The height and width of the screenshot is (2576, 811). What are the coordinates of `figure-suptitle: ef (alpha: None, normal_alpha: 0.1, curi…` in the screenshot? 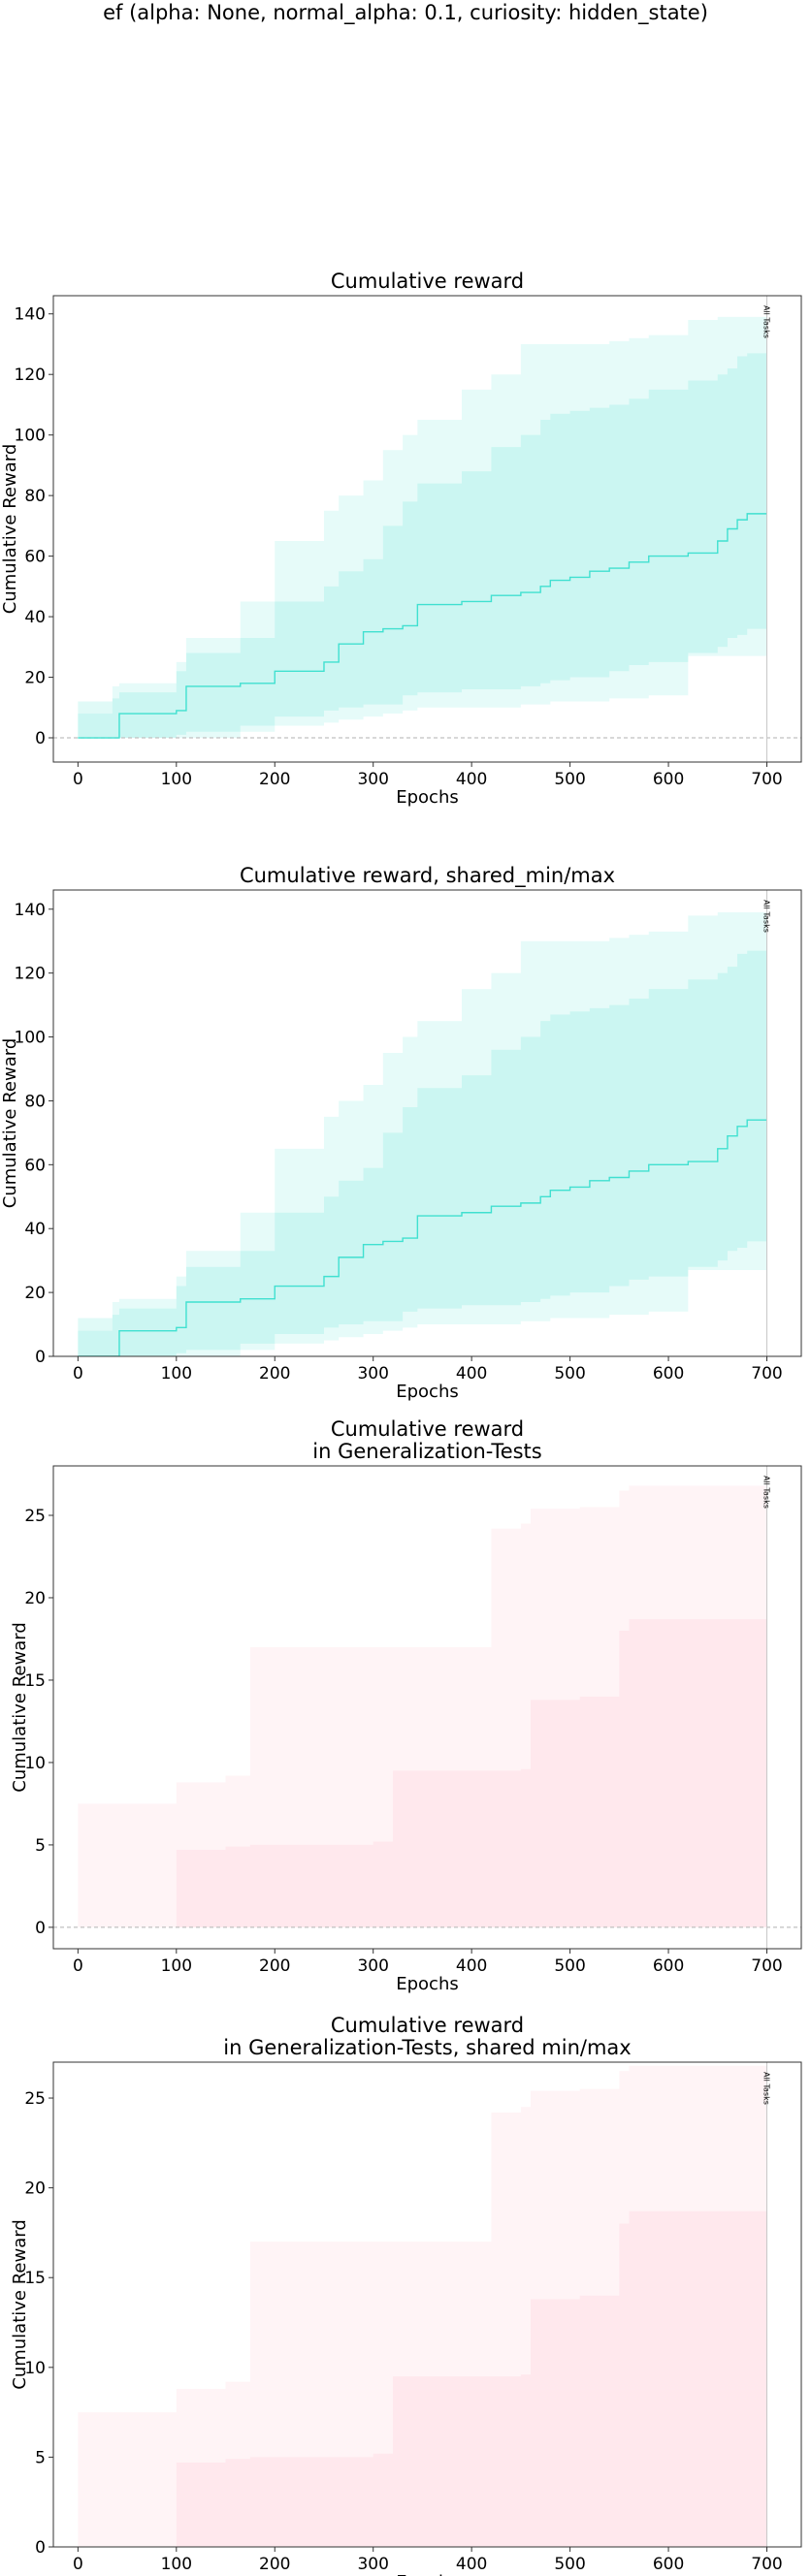 It's located at (405, 12).